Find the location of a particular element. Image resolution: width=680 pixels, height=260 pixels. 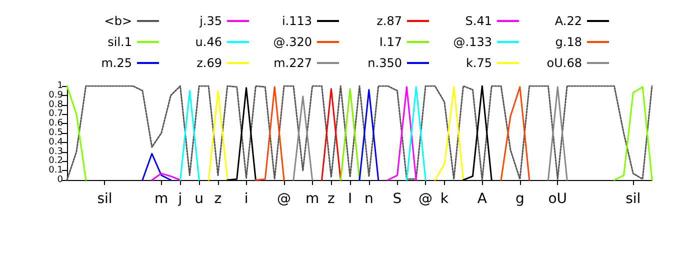

x-tick-label: S is located at coordinates (397, 199).